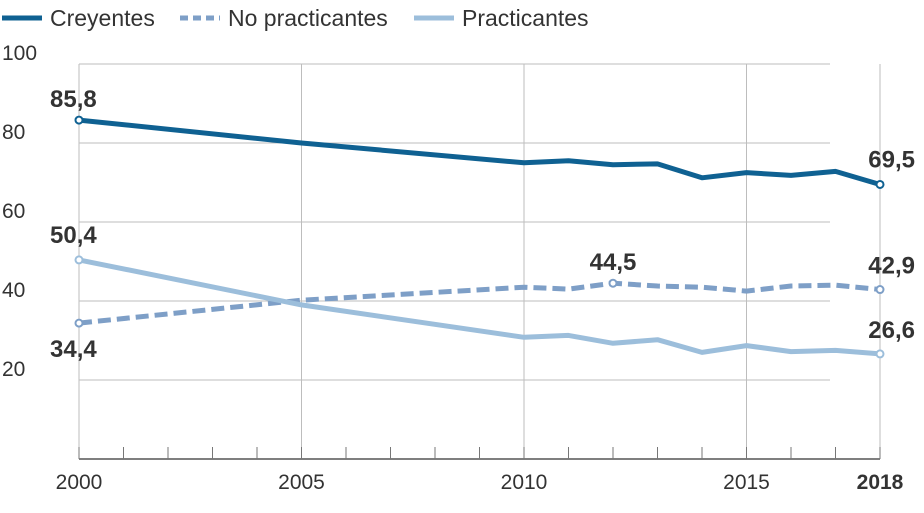 This screenshot has width=924, height=513. I want to click on legend-label-2: Practicantes, so click(525, 18).